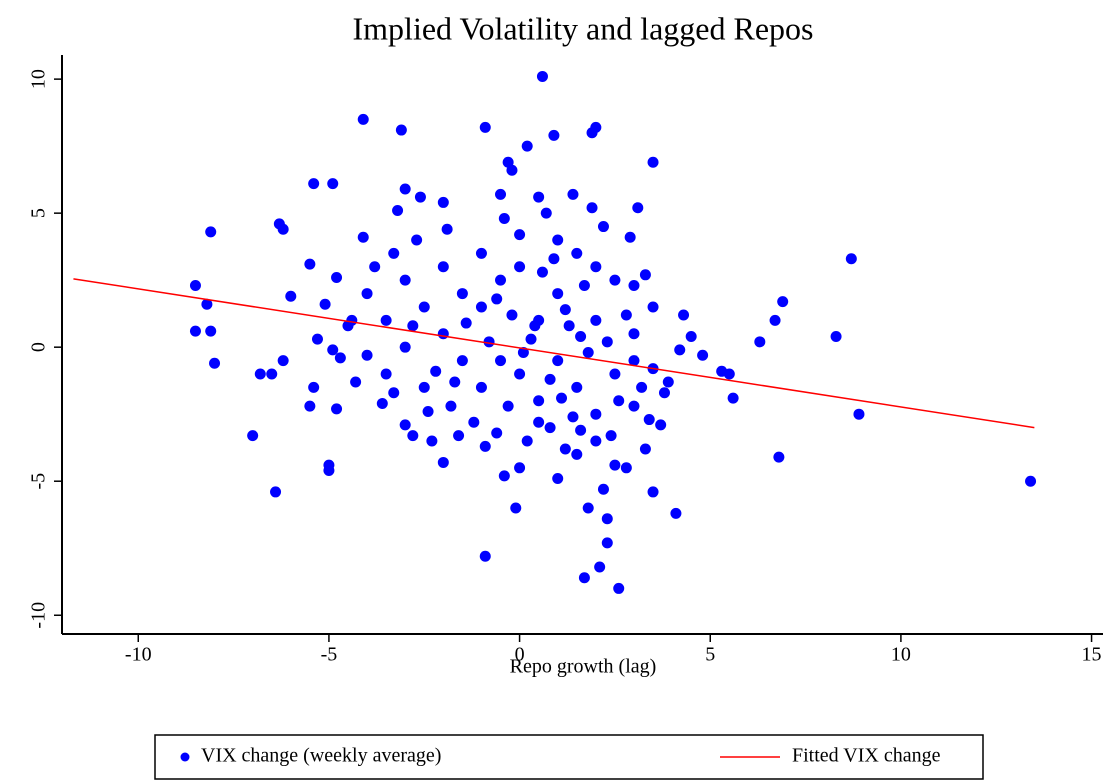 The width and height of the screenshot is (1103, 782). What do you see at coordinates (520, 655) in the screenshot?
I see `x-tick-label: 0` at bounding box center [520, 655].